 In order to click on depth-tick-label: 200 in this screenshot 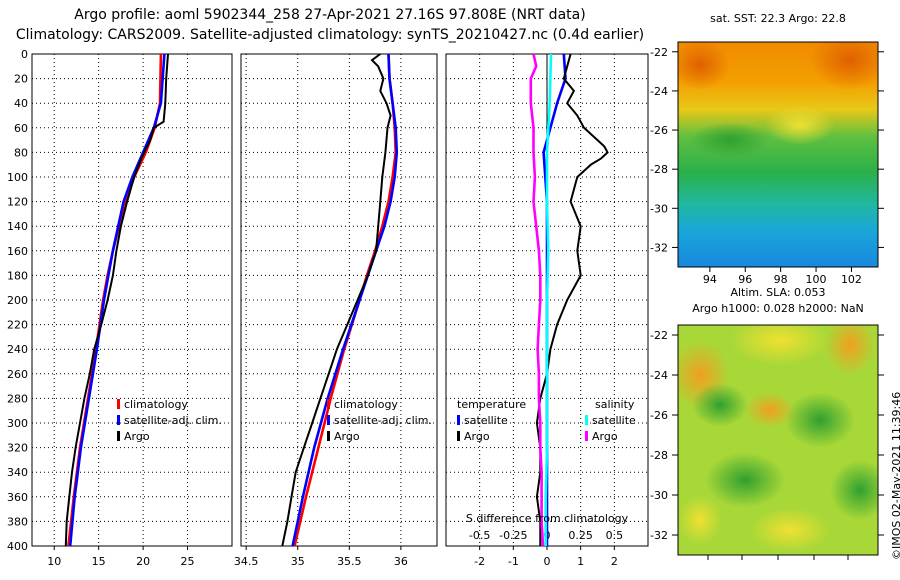, I will do `click(17, 300)`.